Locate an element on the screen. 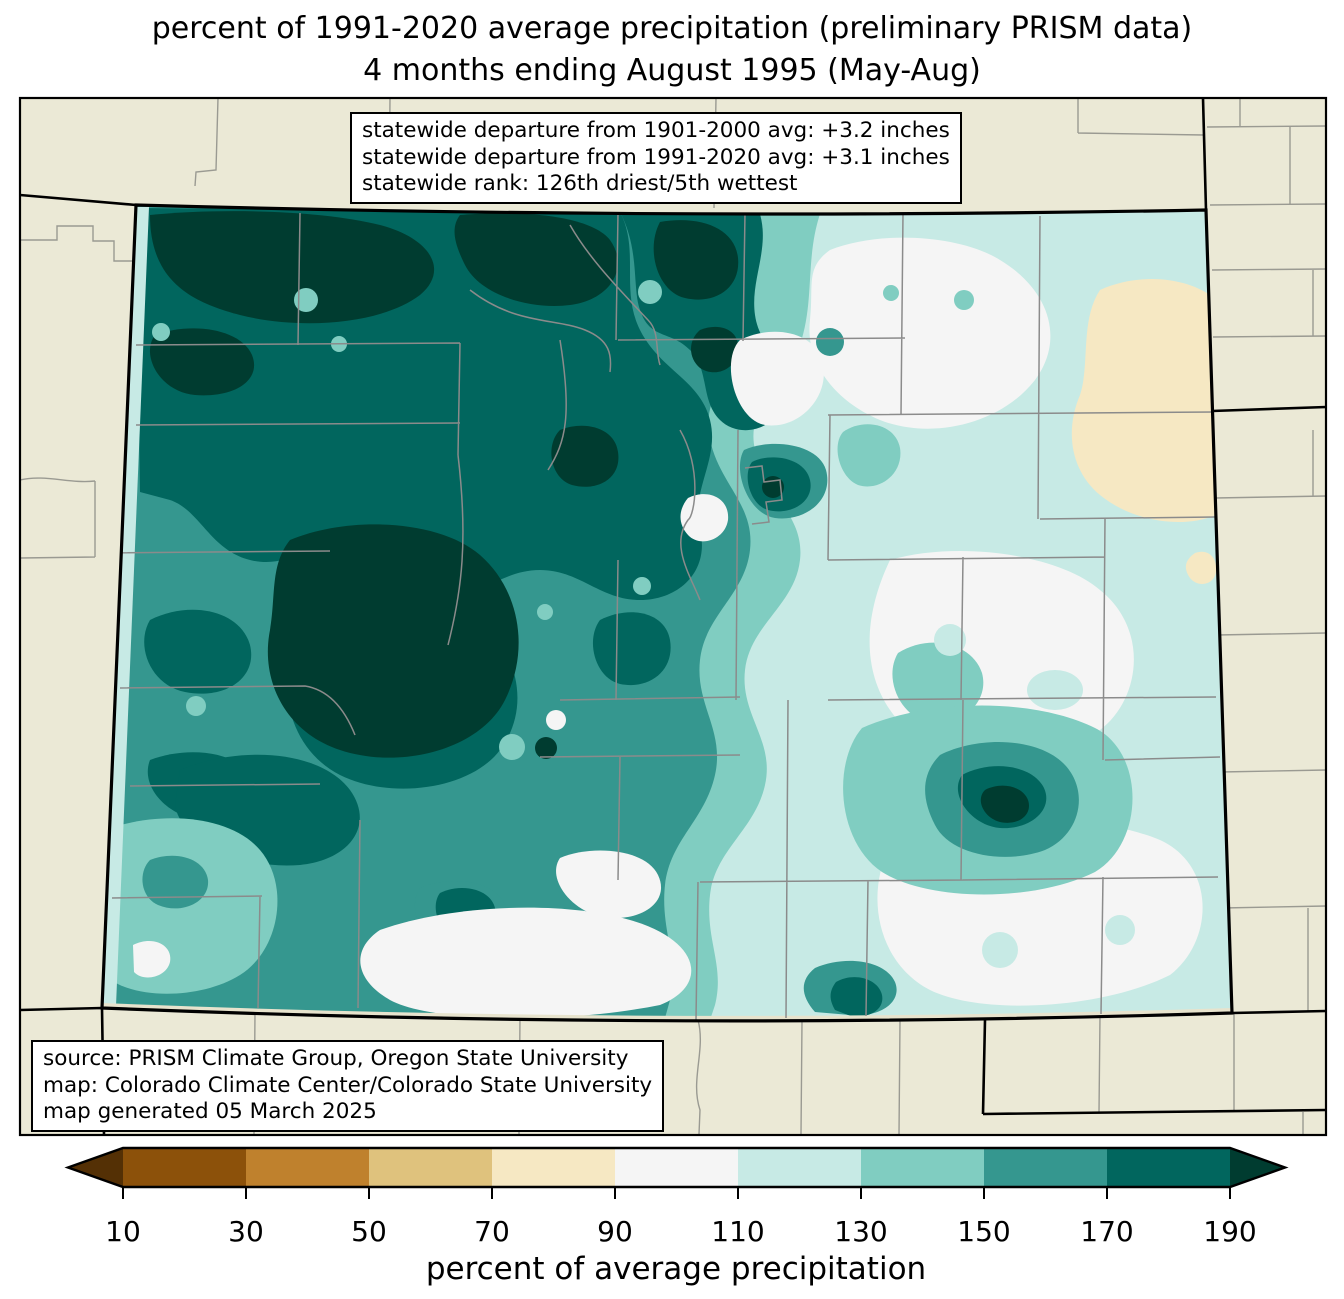  west-edge-strip is located at coordinates (125, 606).